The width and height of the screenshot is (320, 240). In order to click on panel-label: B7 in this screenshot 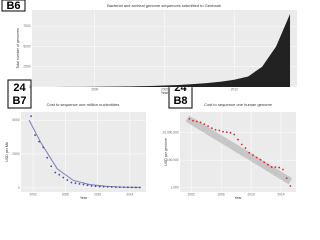, I will do `click(19, 101)`.